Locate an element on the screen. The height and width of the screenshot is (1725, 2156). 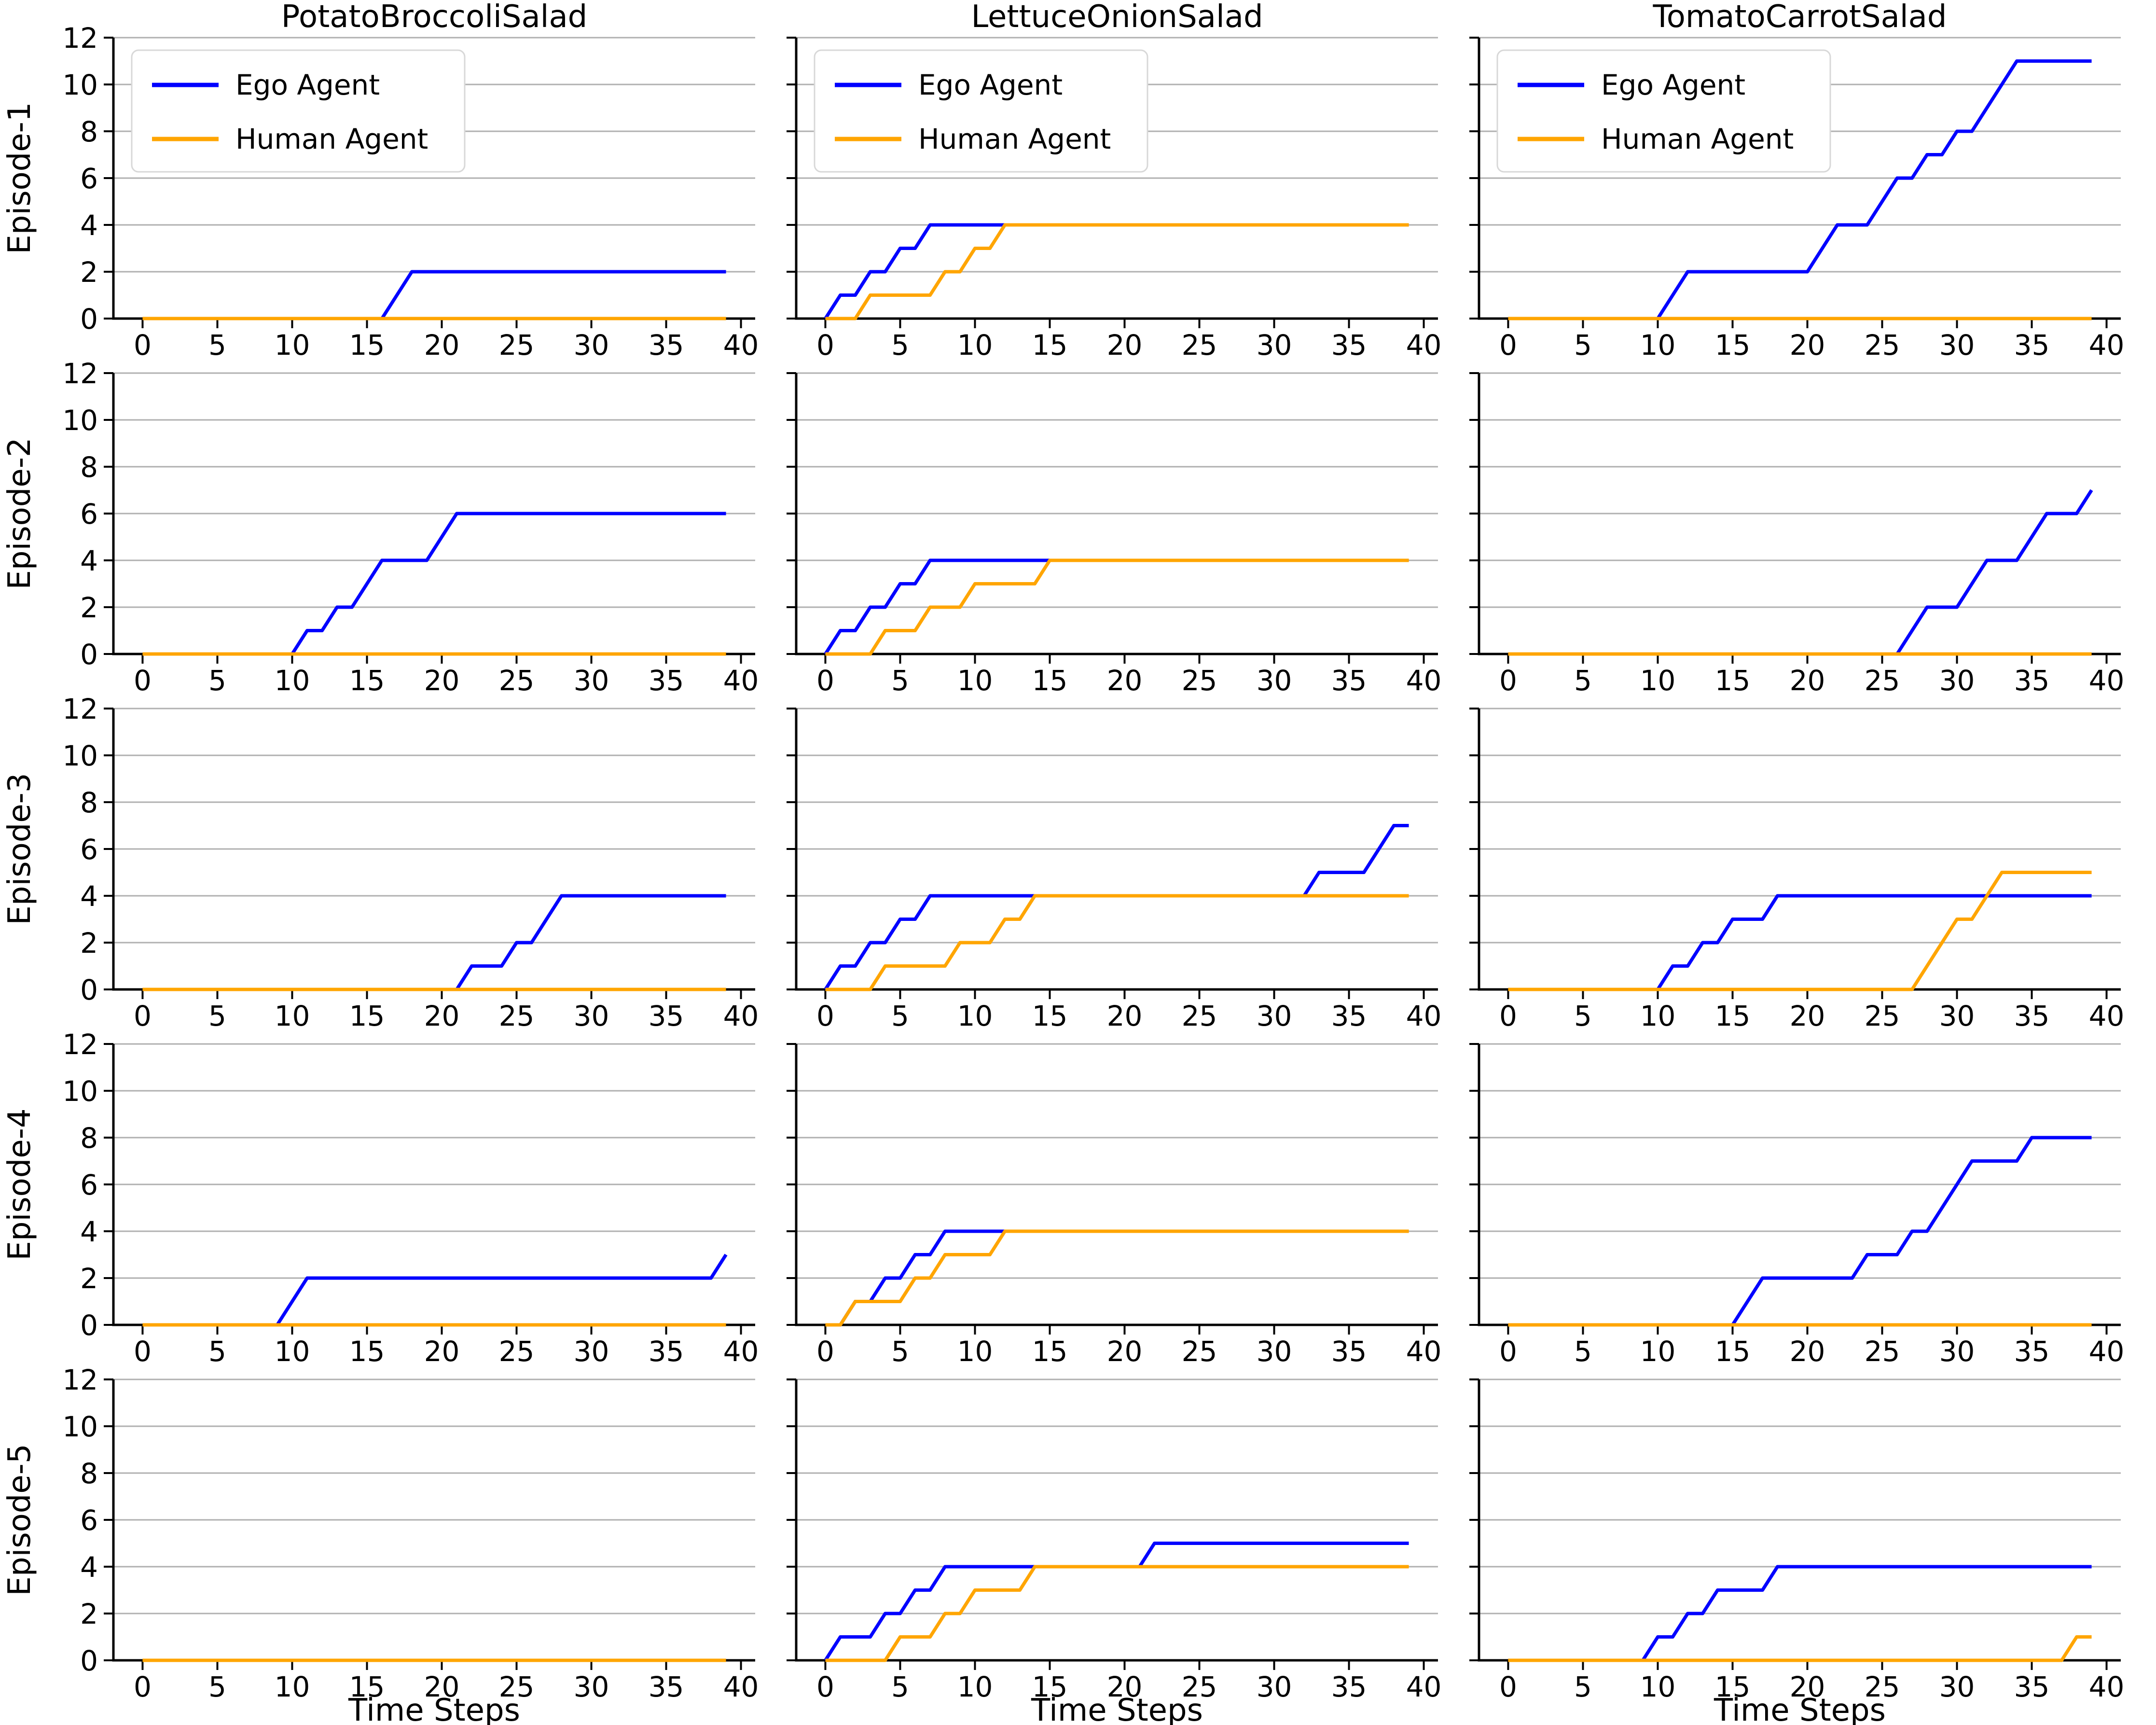
subplot-title: TomatoCarrotSalad is located at coordinates (1800, 17).